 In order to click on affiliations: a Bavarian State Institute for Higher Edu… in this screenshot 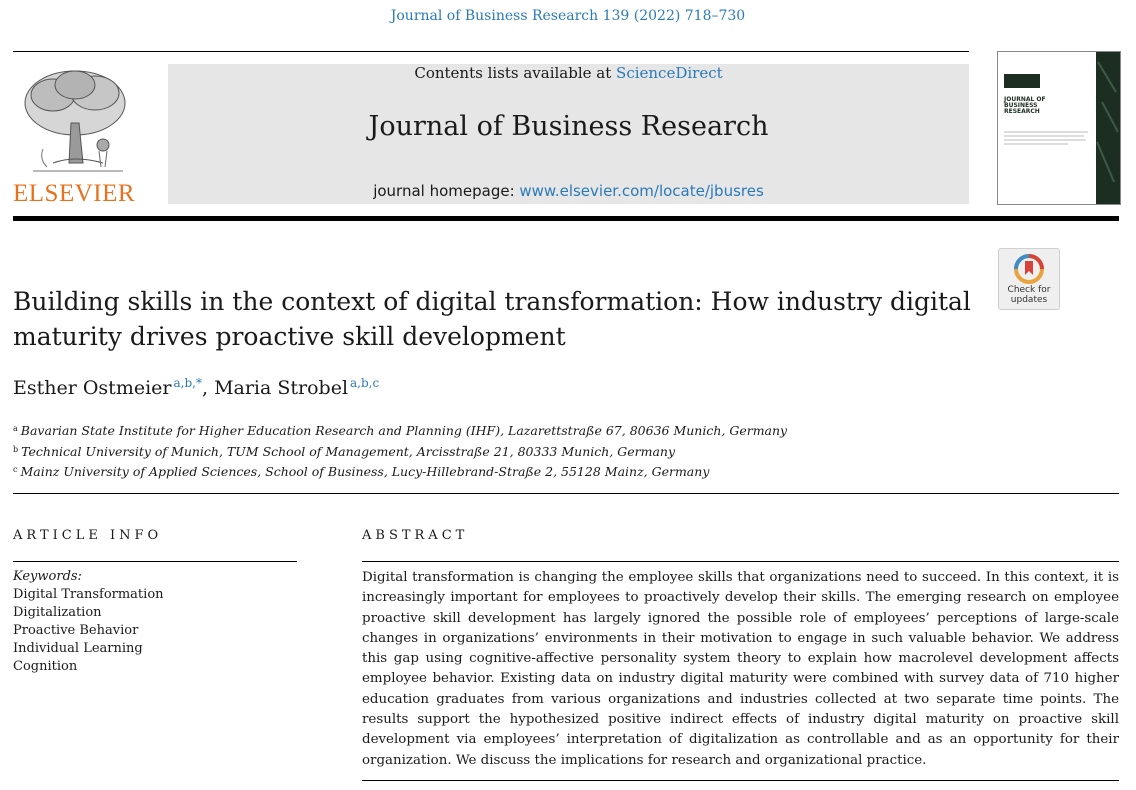, I will do `click(400, 451)`.